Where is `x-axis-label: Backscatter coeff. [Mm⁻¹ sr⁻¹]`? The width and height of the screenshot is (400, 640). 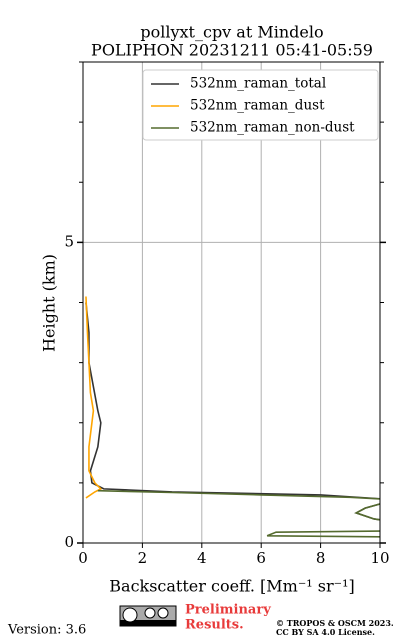 x-axis-label: Backscatter coeff. [Mm⁻¹ sr⁻¹] is located at coordinates (231, 586).